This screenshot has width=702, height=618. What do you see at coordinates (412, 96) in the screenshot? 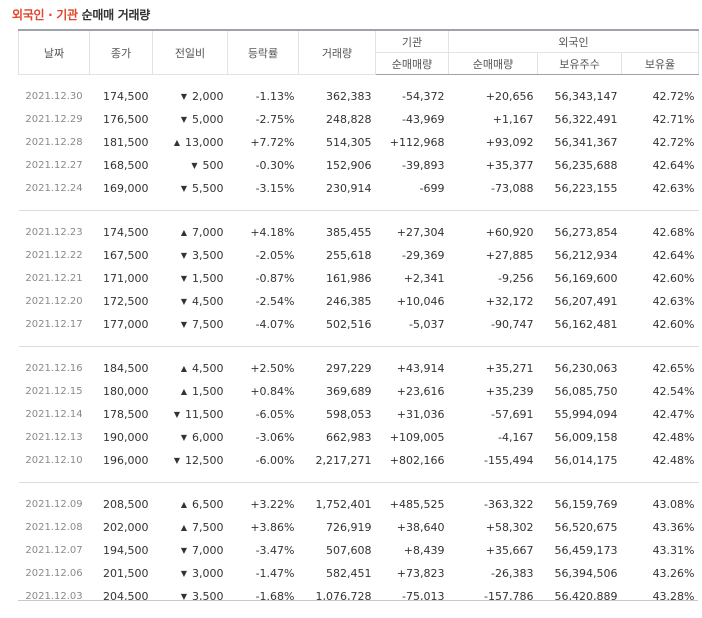
I see `cell-institution-net: -54,372` at bounding box center [412, 96].